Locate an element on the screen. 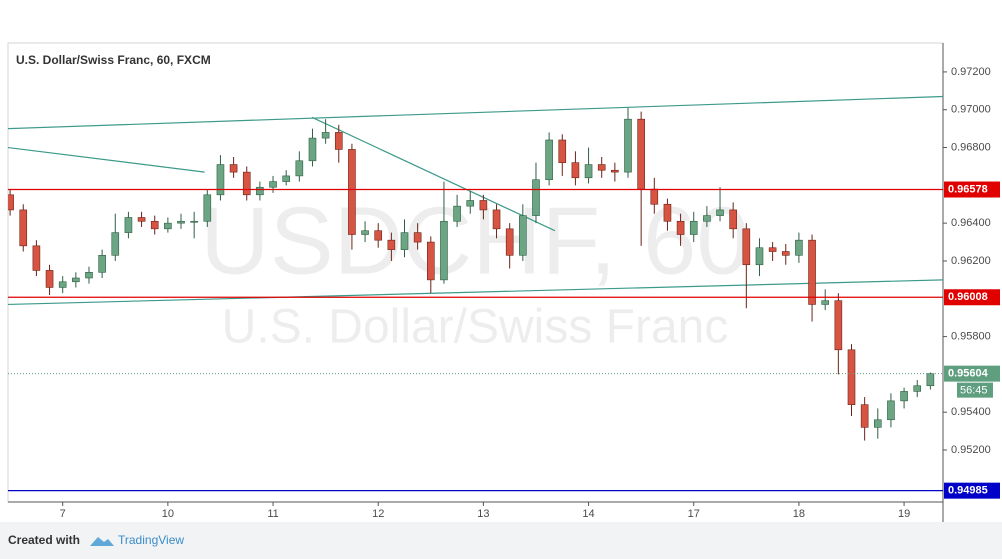  tradingview-logo is located at coordinates (102, 541).